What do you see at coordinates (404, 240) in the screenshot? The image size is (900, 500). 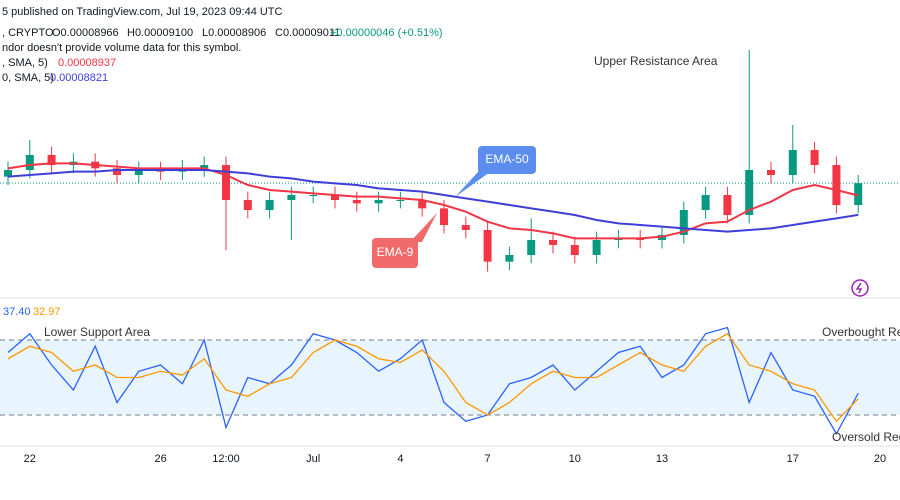 I see `ema-9-callout: EMA-9` at bounding box center [404, 240].